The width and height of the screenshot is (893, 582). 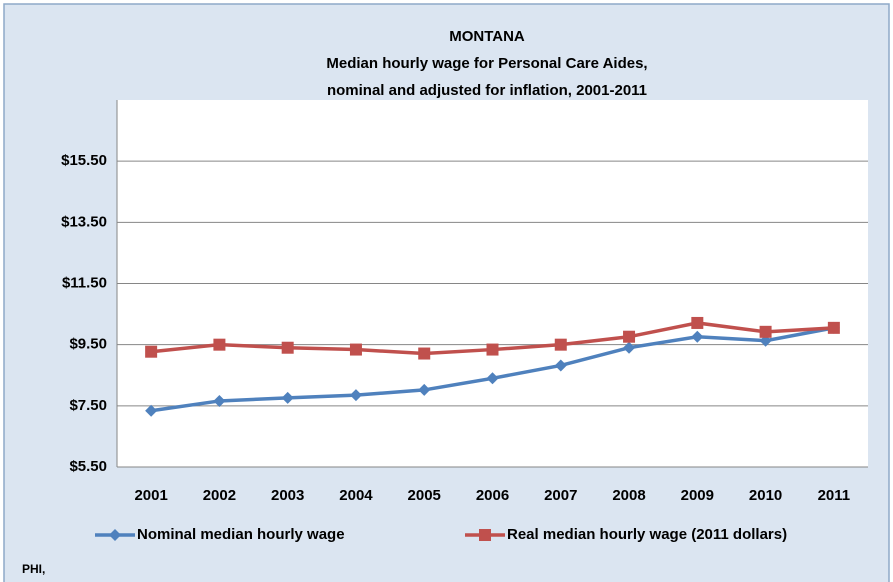 What do you see at coordinates (84, 160) in the screenshot?
I see `y-tick-label: $15.50` at bounding box center [84, 160].